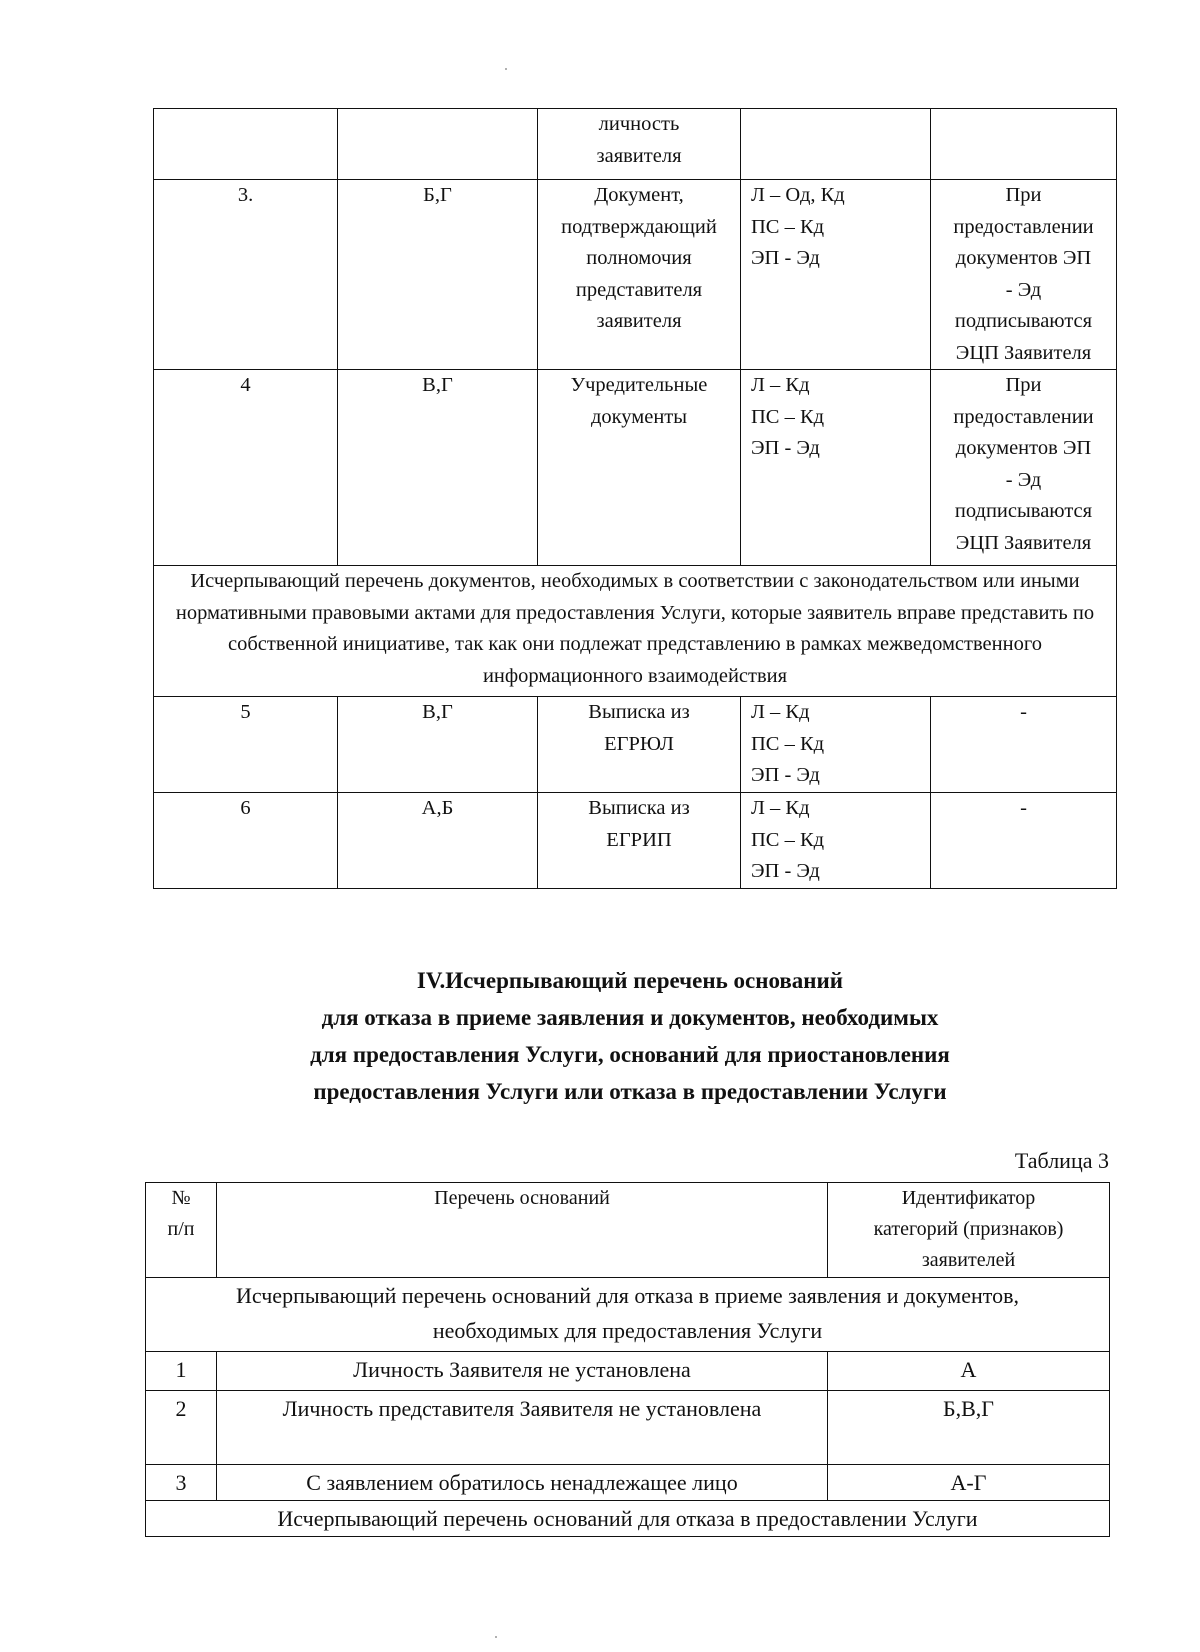  I want to click on cell-num: 1, so click(181, 1371).